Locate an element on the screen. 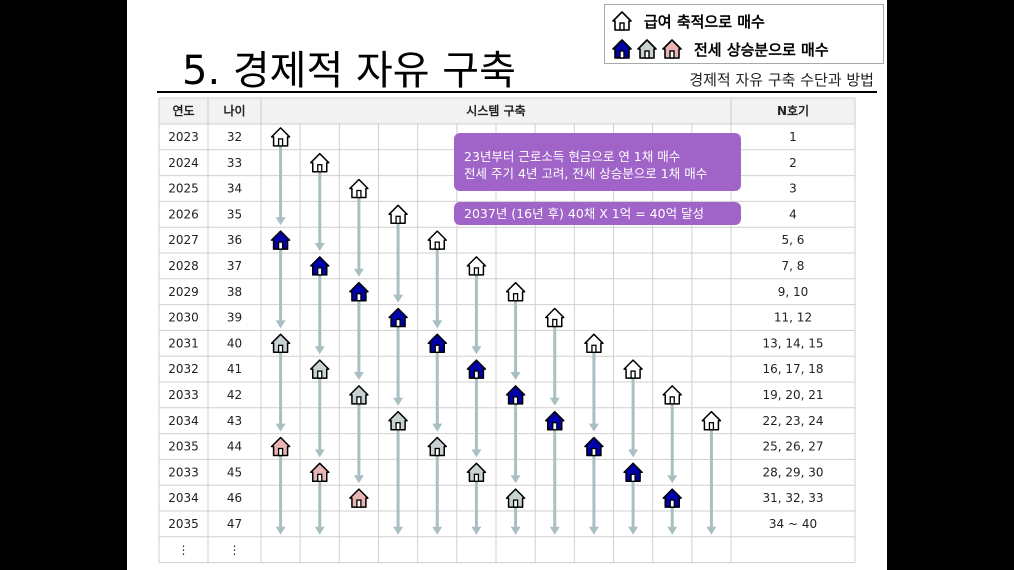 The image size is (1014, 570). legend: 급여 축적으로 매수 전세 상승분으로 매수 is located at coordinates (744, 34).